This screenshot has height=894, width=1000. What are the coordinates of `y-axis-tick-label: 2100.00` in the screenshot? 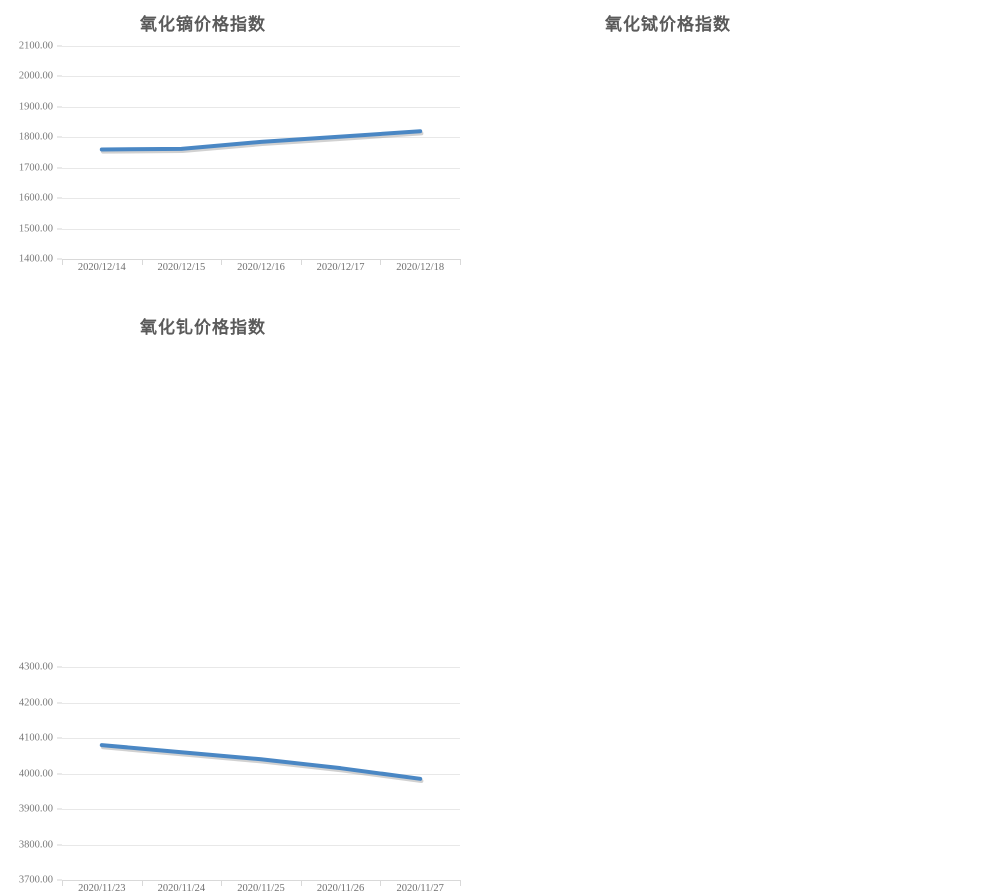 It's located at (35, 46).